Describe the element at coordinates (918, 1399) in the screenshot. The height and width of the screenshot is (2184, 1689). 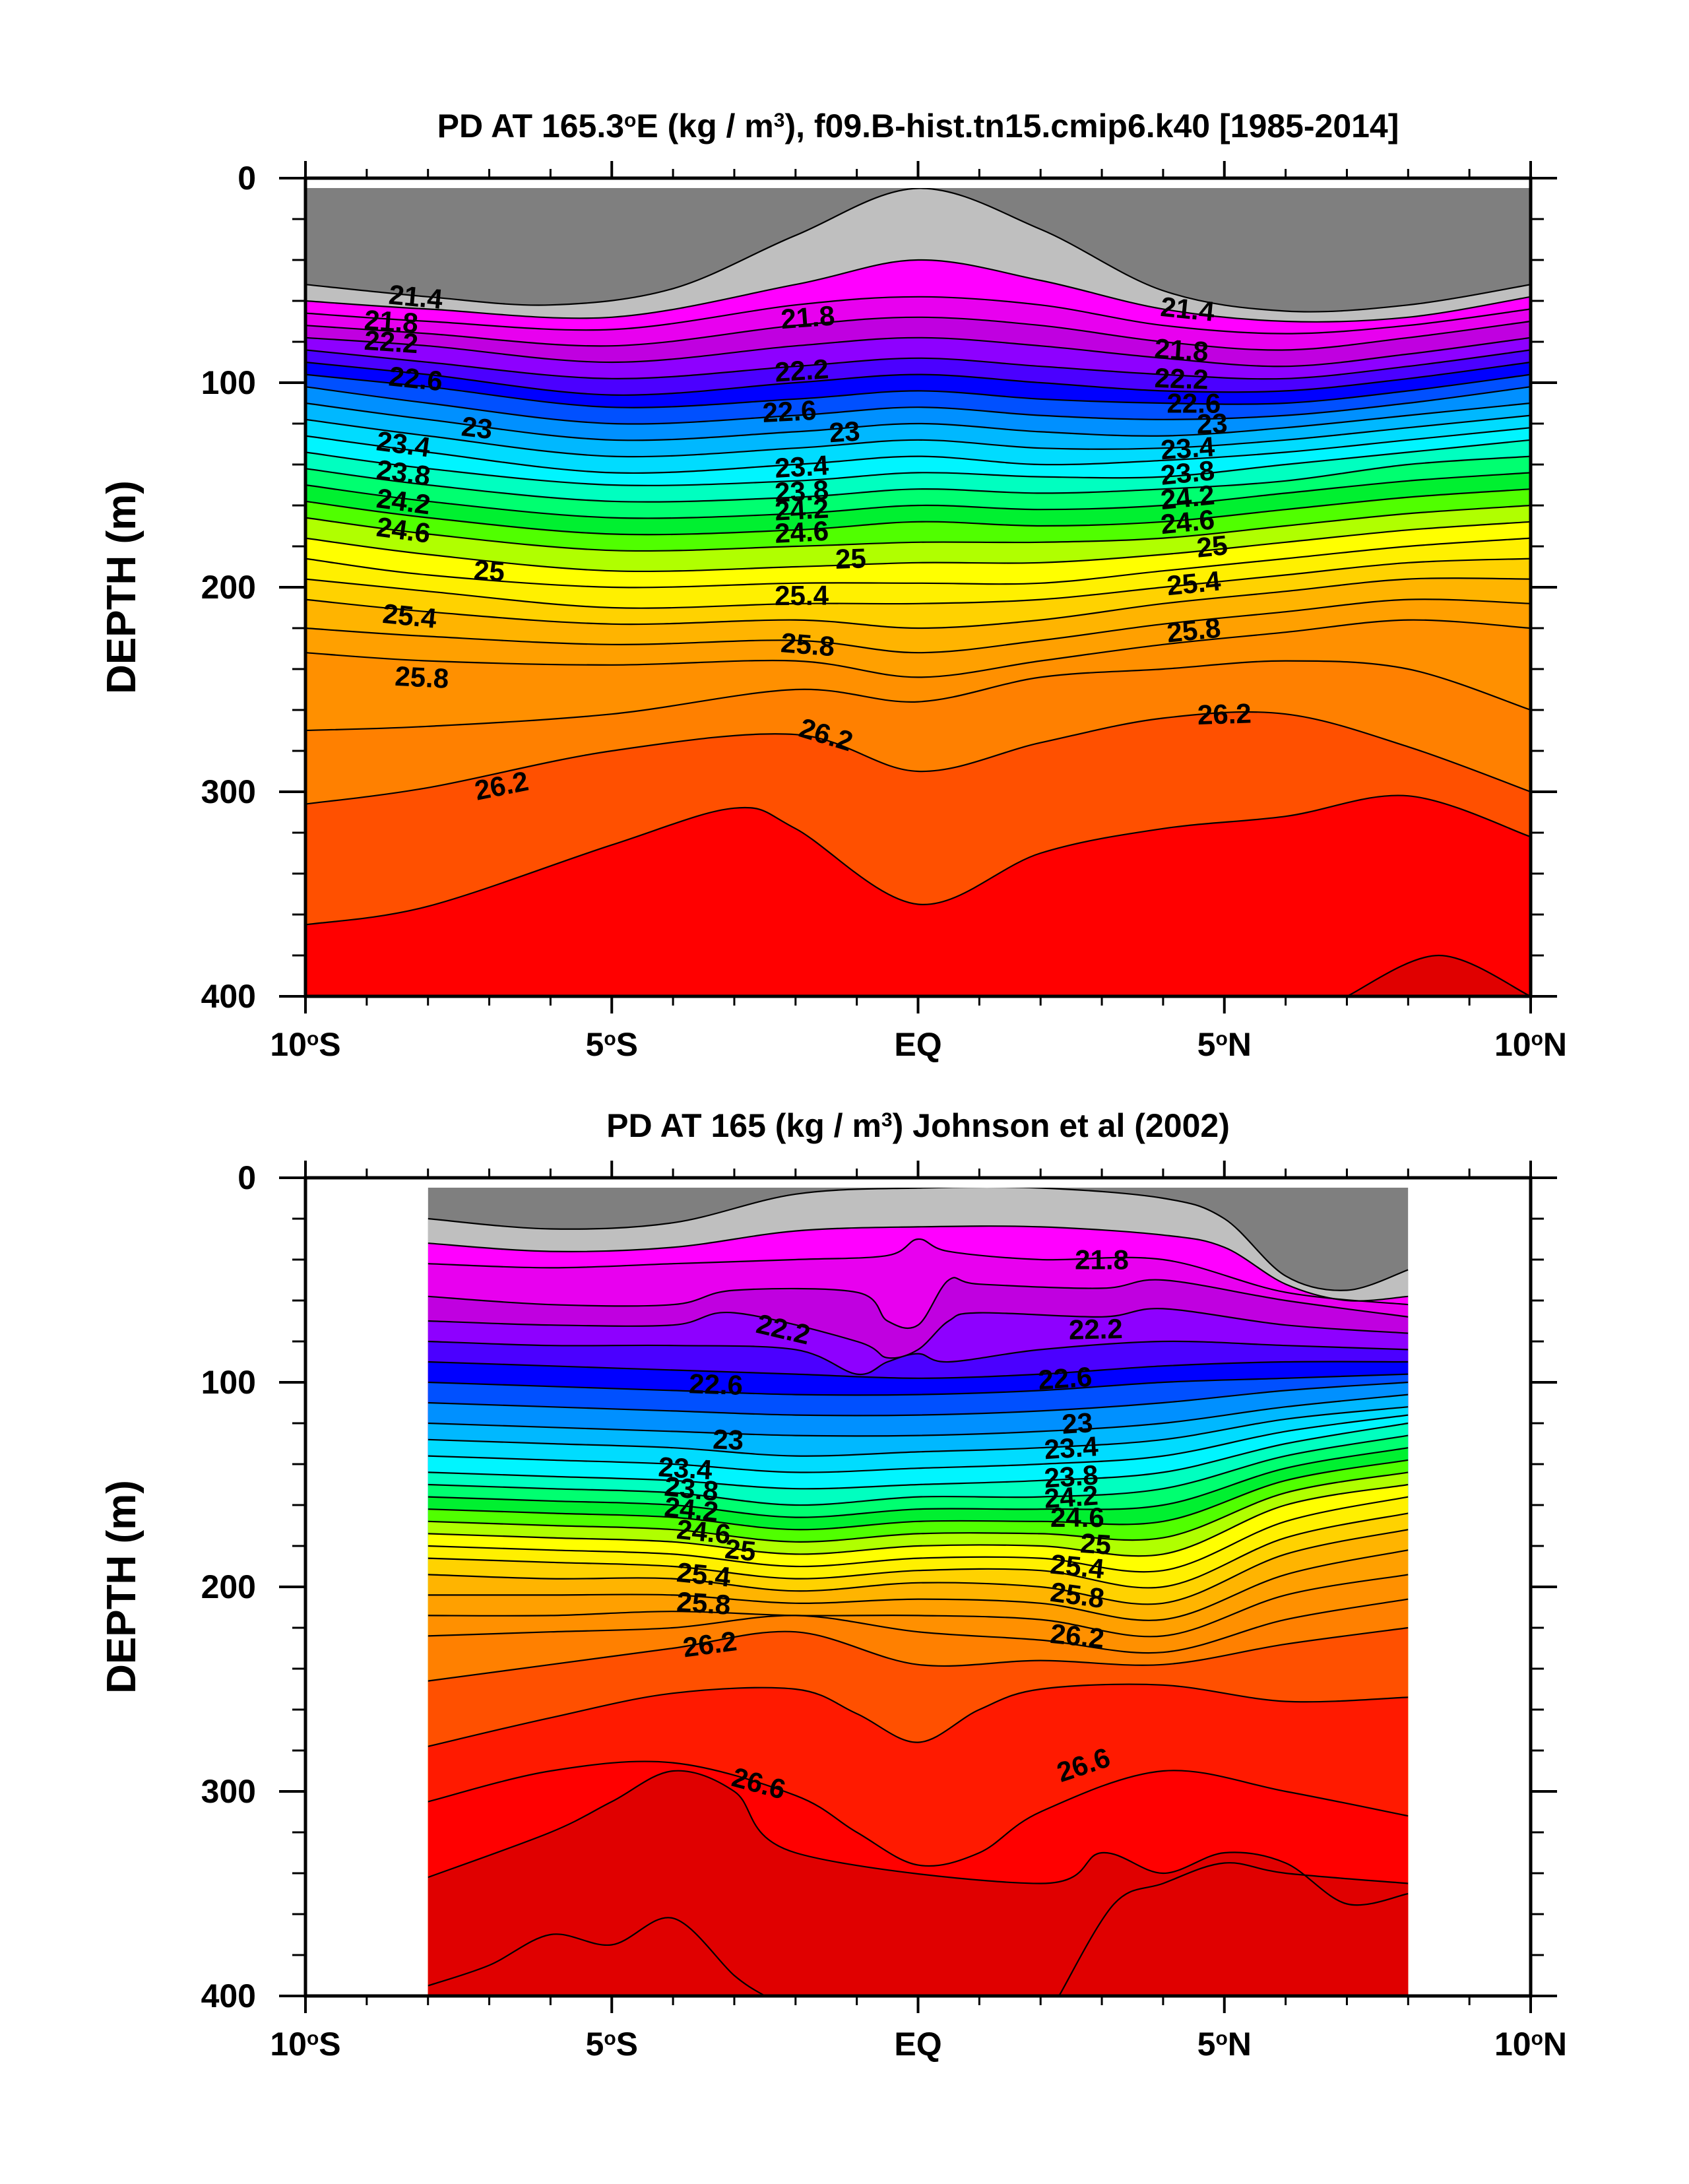
I see `contour-line-23.0` at that location.